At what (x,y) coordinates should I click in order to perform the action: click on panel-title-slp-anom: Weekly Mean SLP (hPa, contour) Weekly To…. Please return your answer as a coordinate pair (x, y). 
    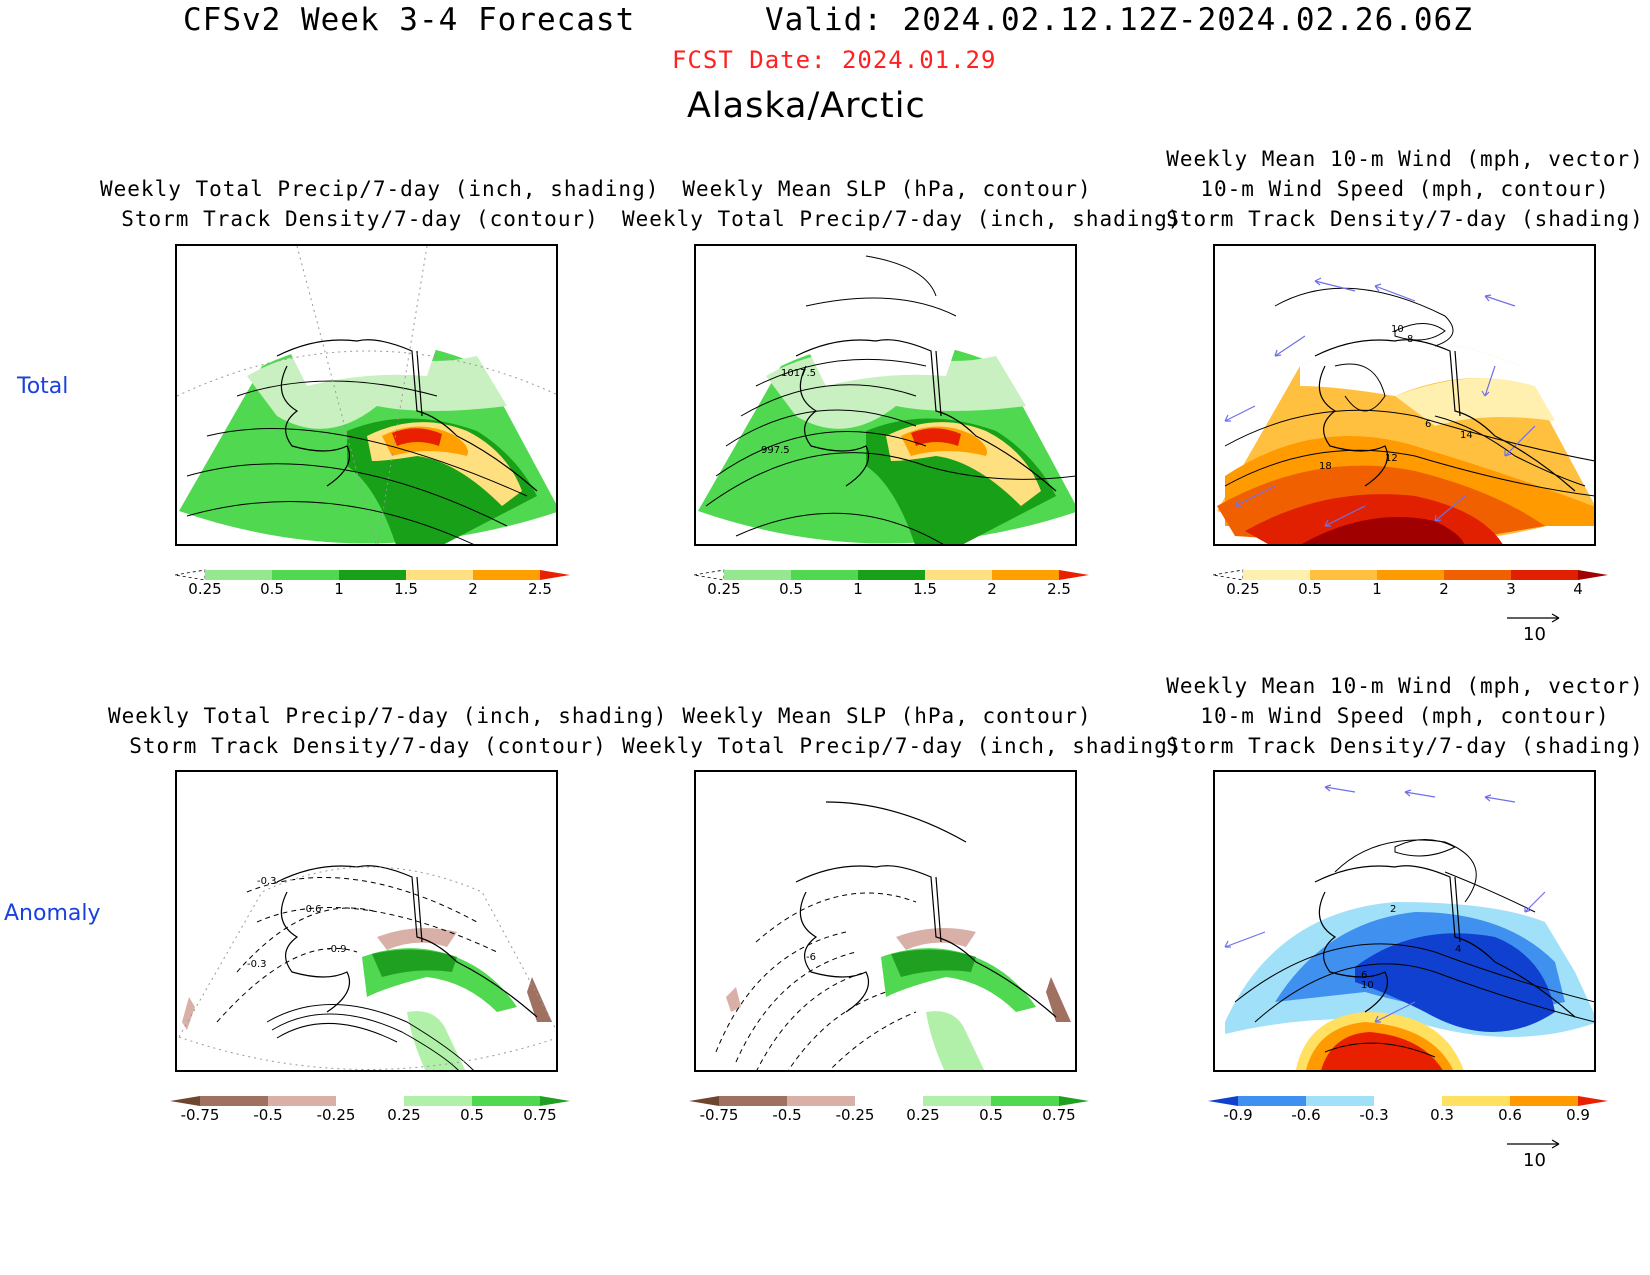
    Looking at the image, I should click on (902, 731).